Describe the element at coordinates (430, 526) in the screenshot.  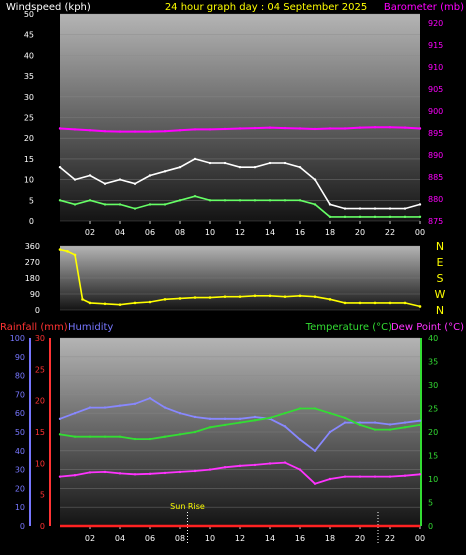
I see `temperature-tick-label: 0` at that location.